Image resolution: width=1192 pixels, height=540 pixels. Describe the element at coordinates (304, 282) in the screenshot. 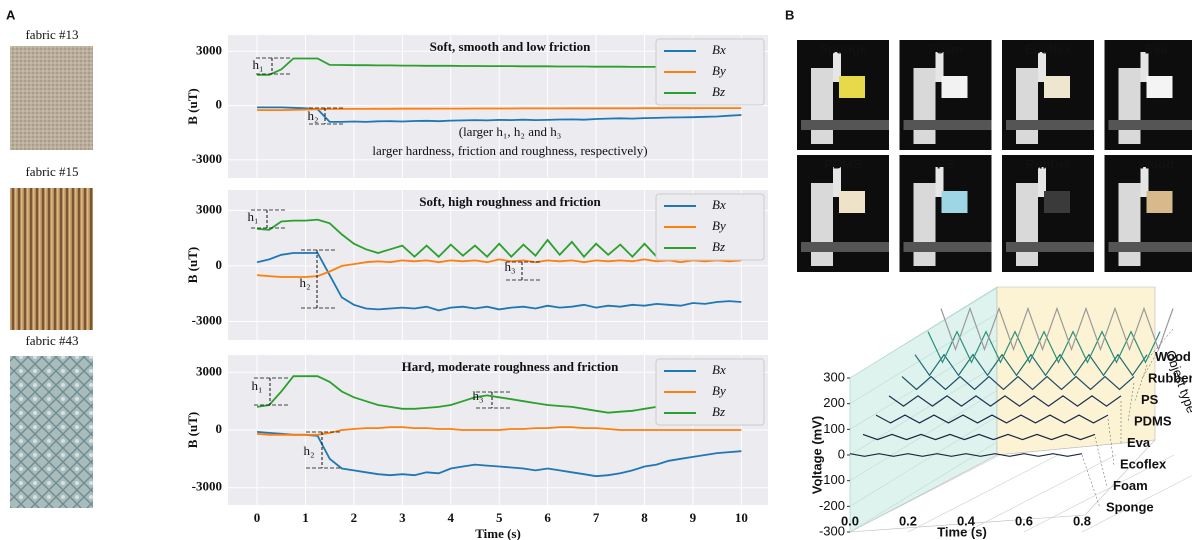

I see `annotation: h₂` at that location.